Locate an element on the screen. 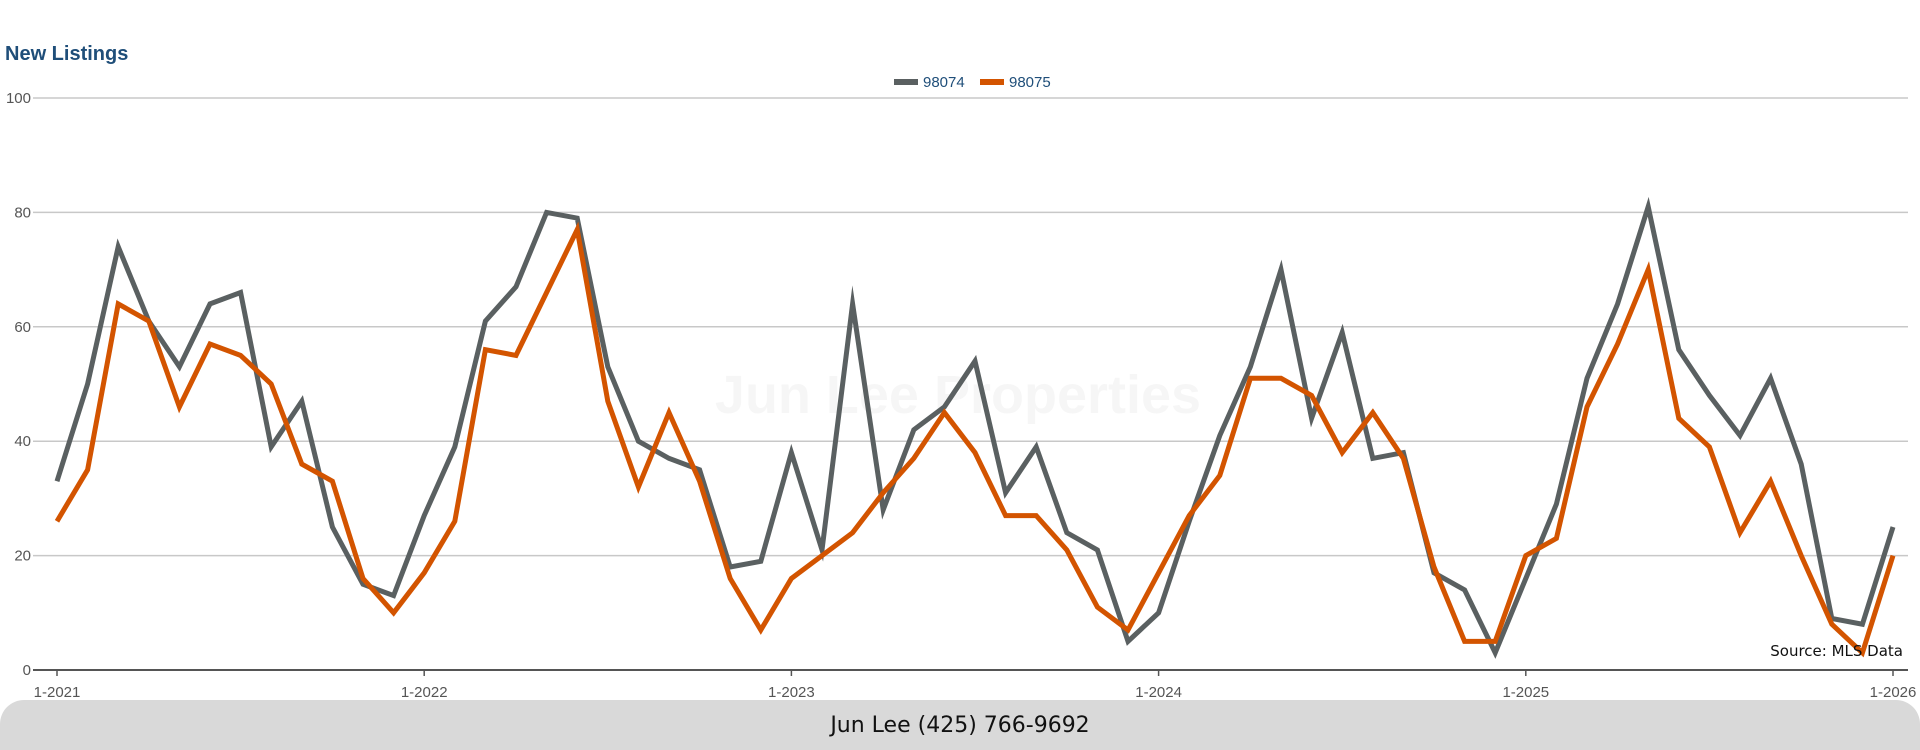  source-note: Source: MLS Data is located at coordinates (1836, 651).